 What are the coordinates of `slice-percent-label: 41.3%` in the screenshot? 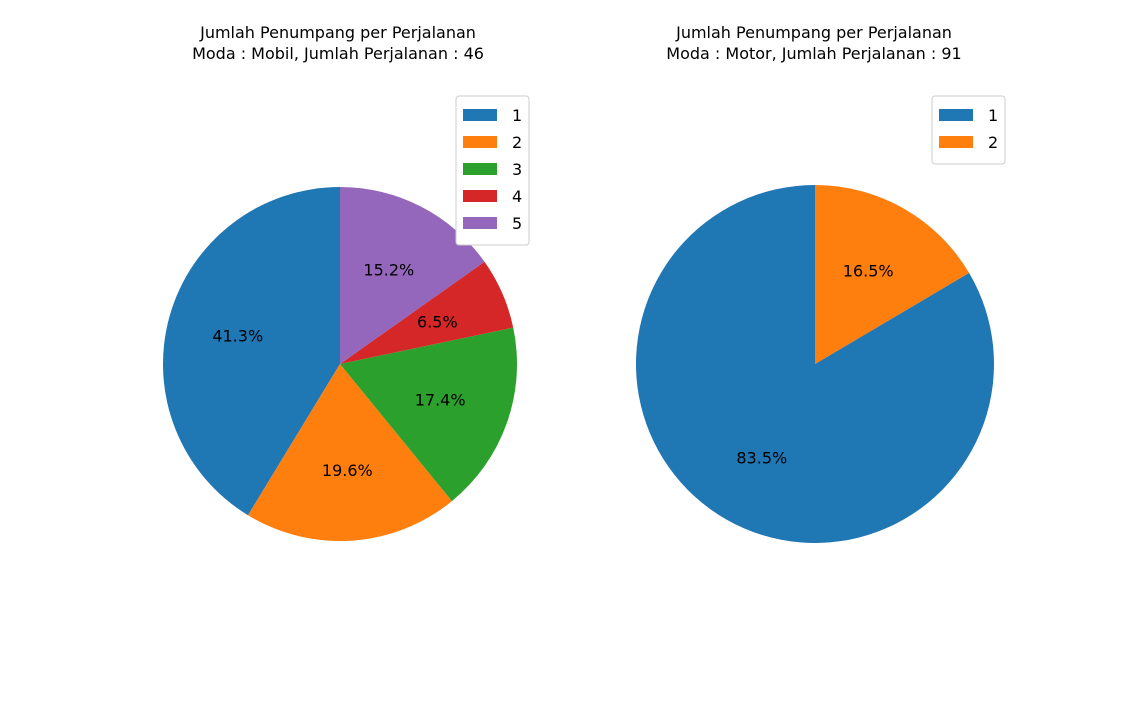 It's located at (237, 335).